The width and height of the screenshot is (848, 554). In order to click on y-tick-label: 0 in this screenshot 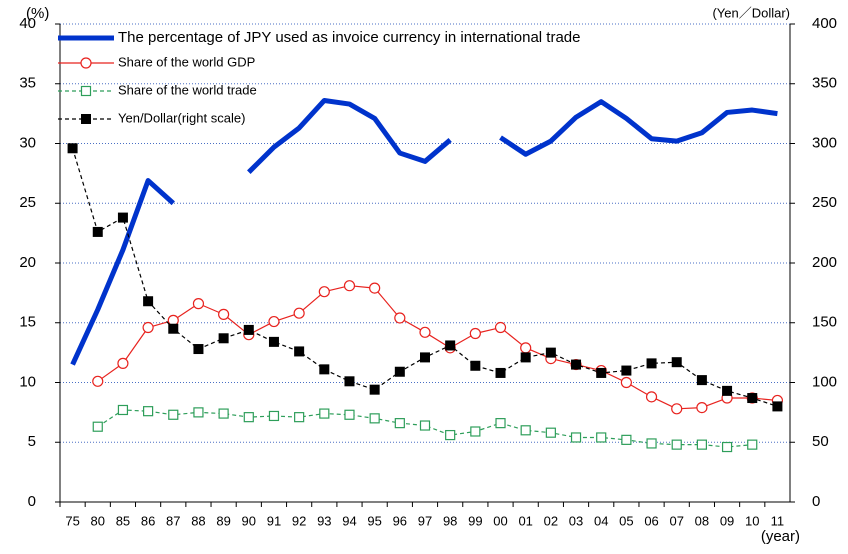, I will do `click(32, 501)`.